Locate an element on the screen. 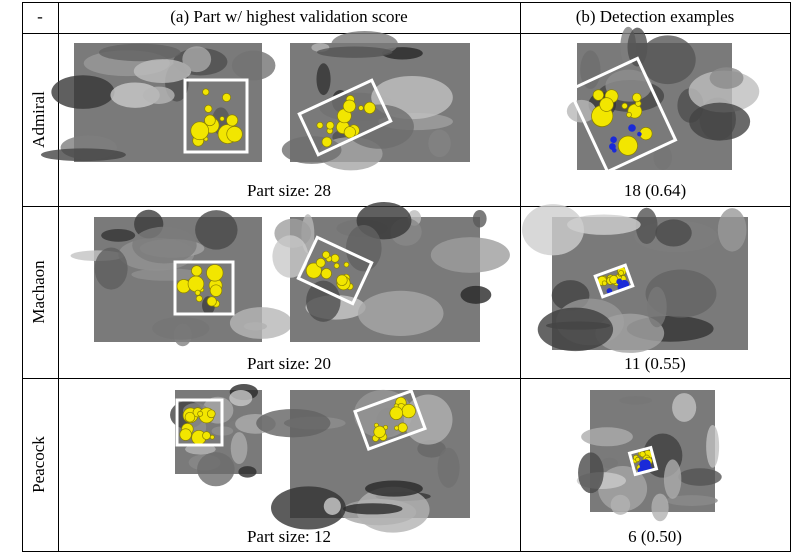  header-cell: (a) Part w/ highest validation score is located at coordinates (288, 16).